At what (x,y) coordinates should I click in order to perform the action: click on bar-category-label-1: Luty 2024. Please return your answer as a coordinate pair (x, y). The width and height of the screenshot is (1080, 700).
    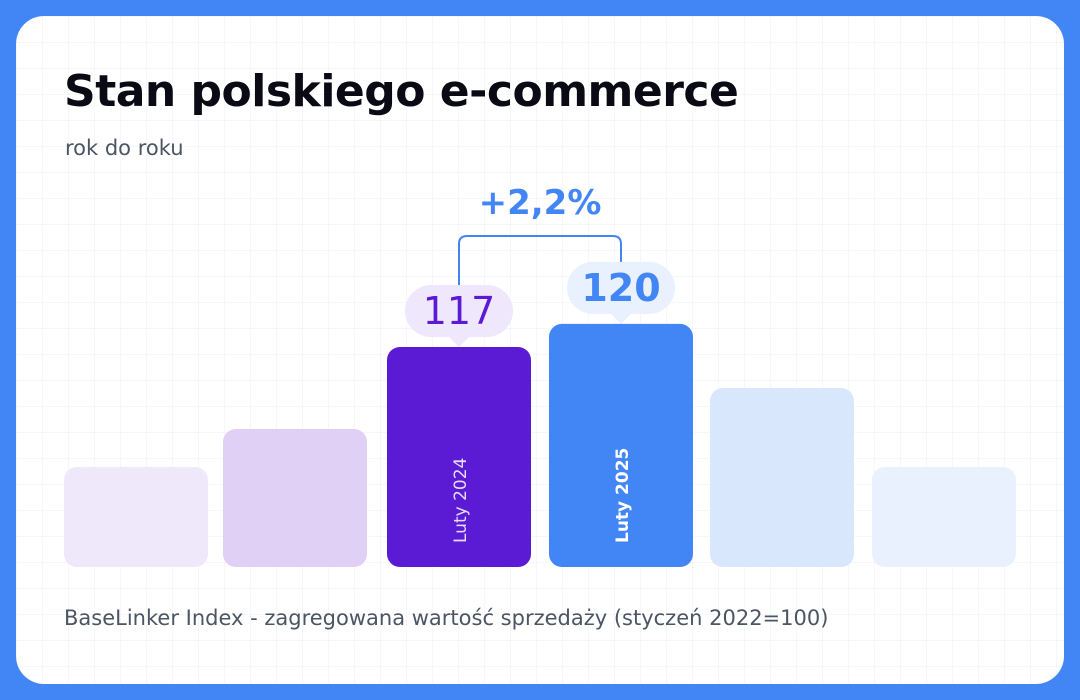
    Looking at the image, I should click on (461, 500).